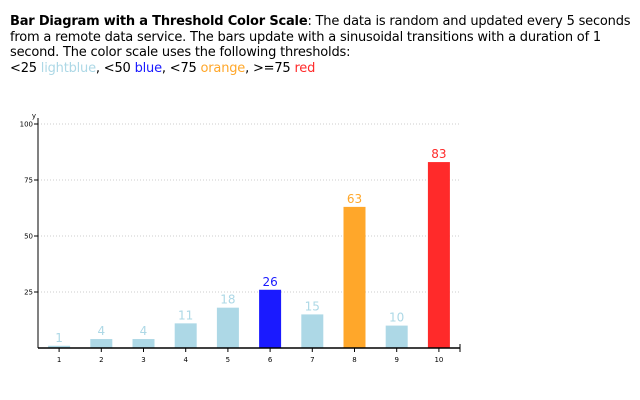  Describe the element at coordinates (25, 68) in the screenshot. I see `threshold-1-prefix: <25` at that location.